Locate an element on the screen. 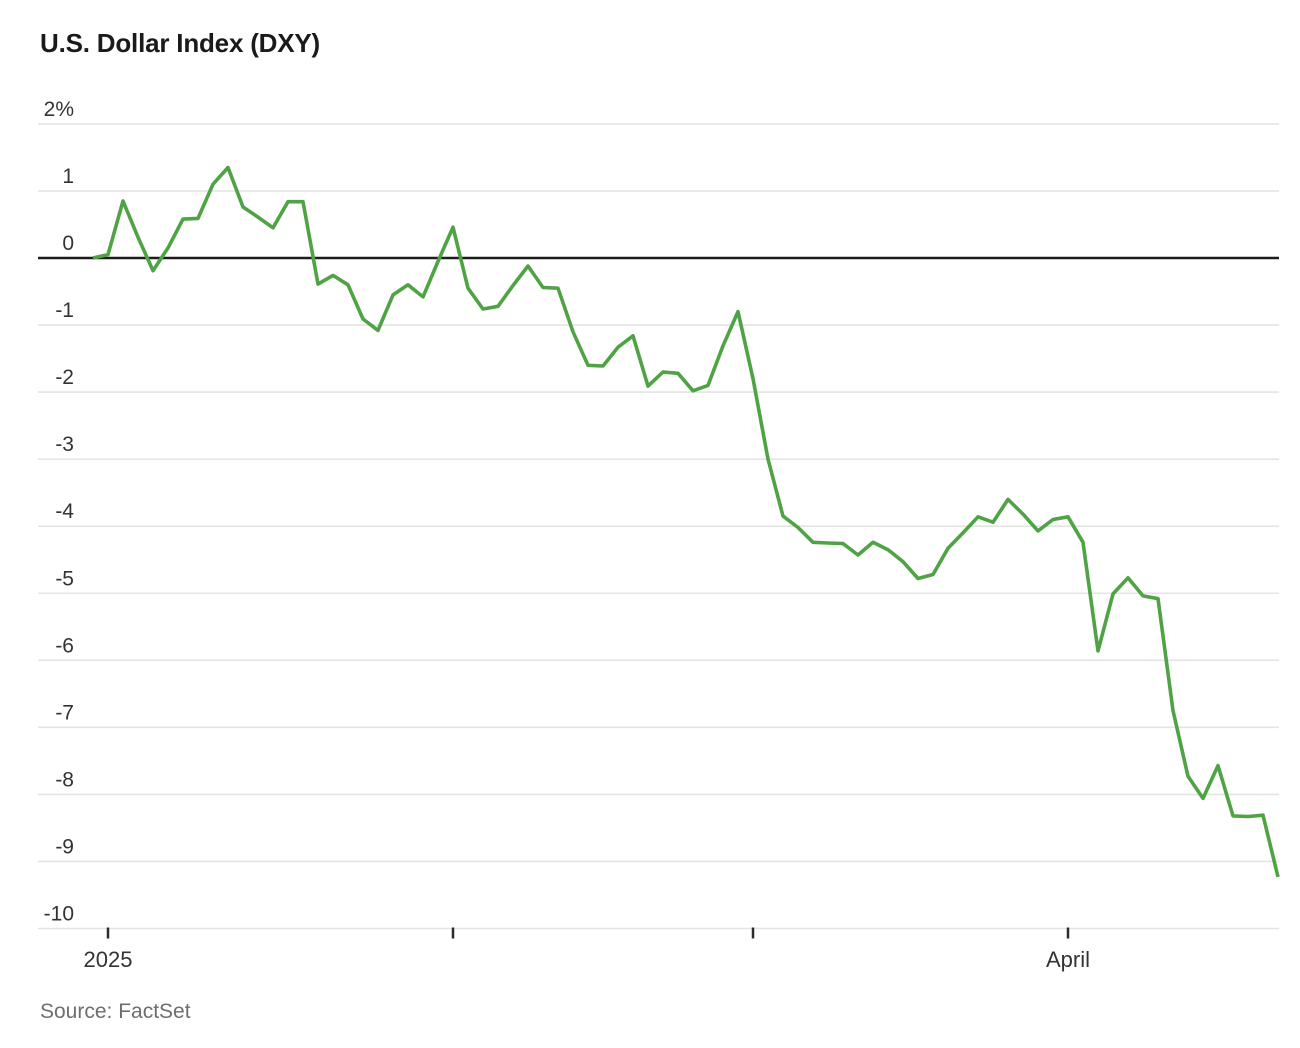  source-attribution: Source: FactSet is located at coordinates (115, 1011).